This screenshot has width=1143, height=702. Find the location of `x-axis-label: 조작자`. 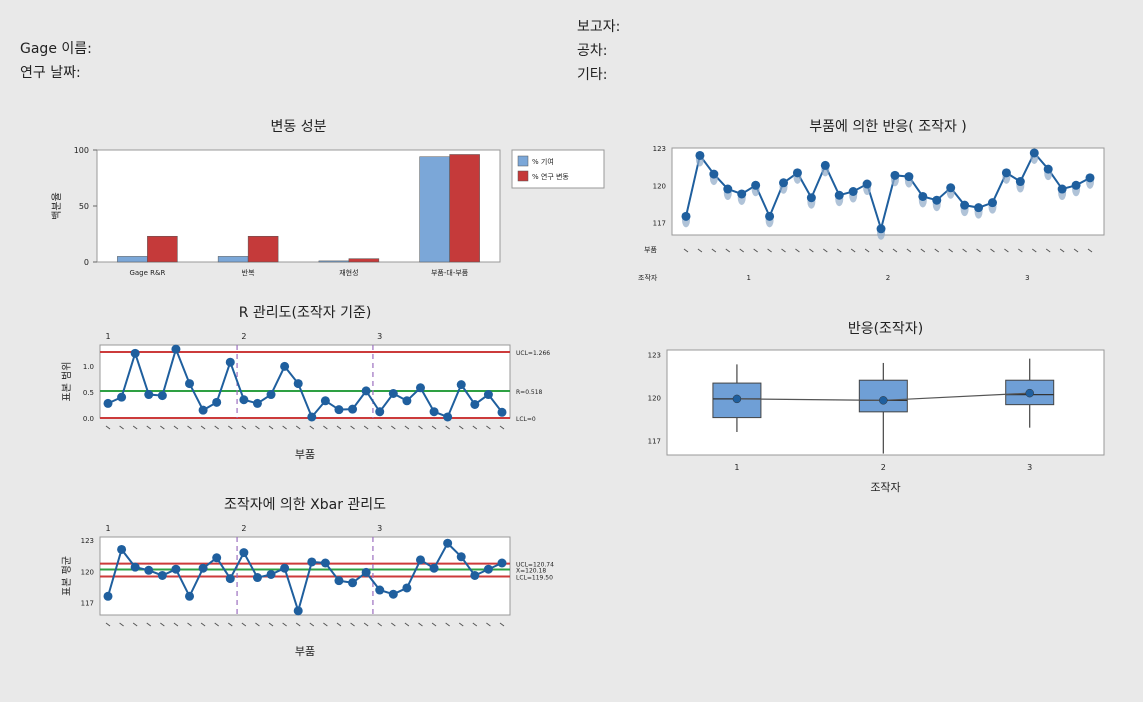

x-axis-label: 조작자 is located at coordinates (885, 487).